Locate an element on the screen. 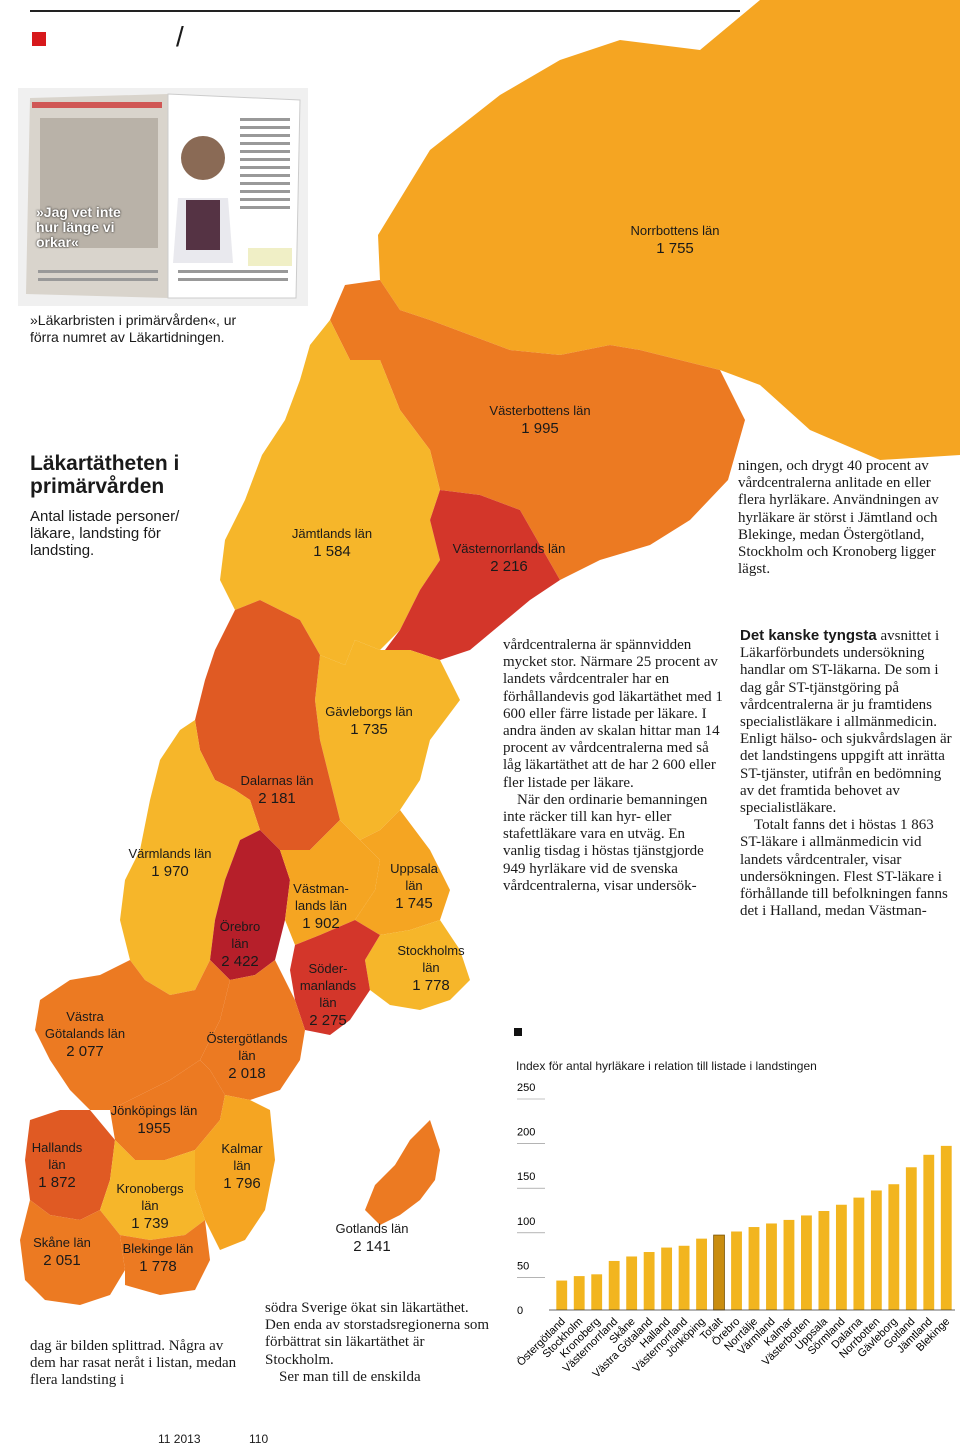 This screenshot has width=960, height=1446. map-title: Läkartätheten i primärvården is located at coordinates (105, 475).